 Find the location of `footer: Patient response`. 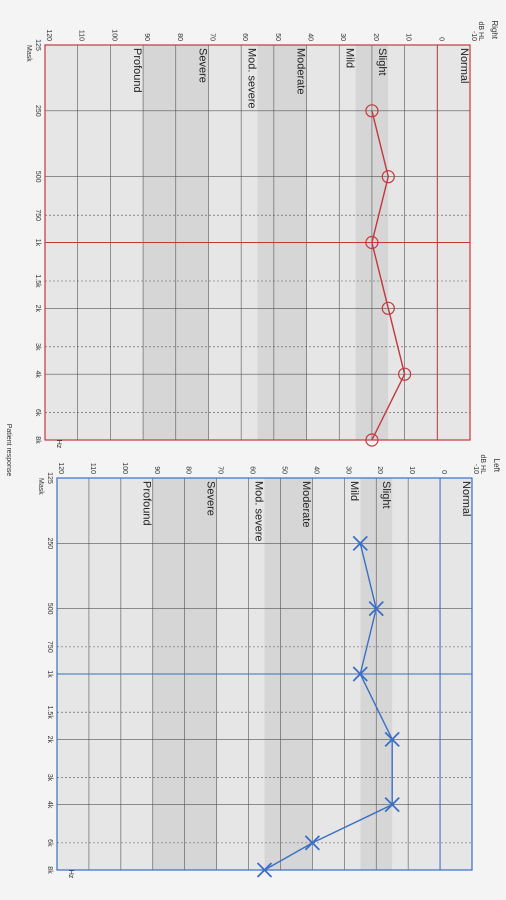

footer: Patient response is located at coordinates (8, 450).